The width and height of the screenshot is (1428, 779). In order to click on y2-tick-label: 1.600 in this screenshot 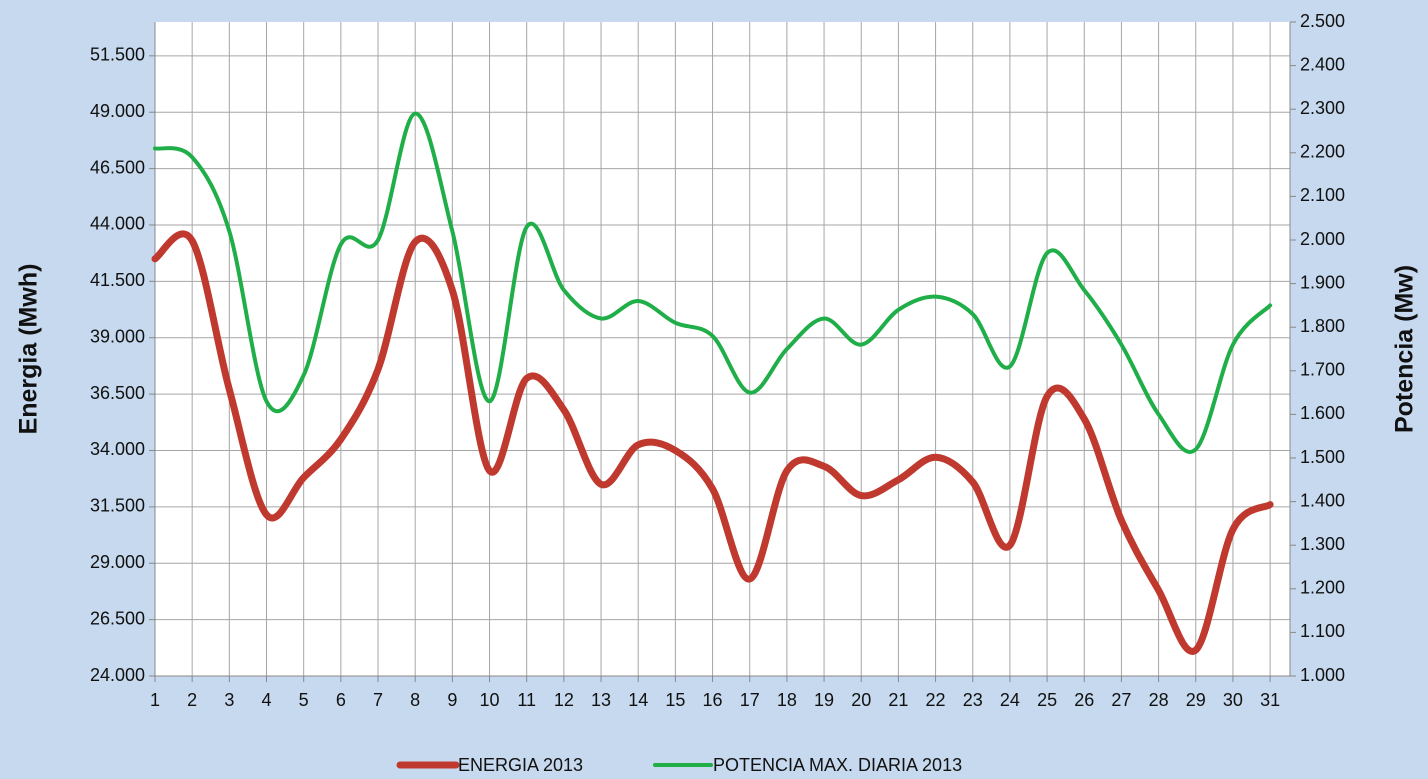, I will do `click(1322, 413)`.